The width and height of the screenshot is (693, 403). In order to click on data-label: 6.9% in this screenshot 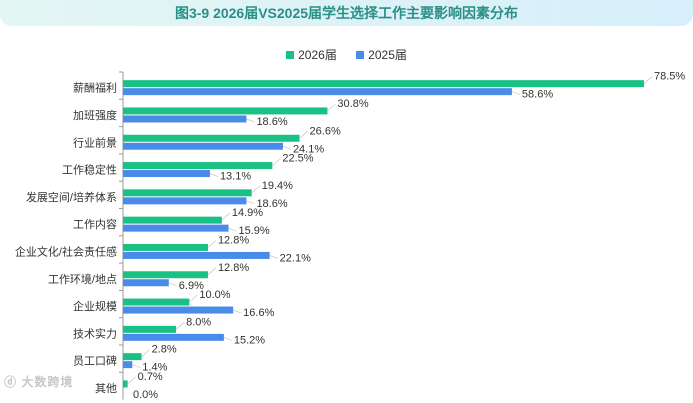, I will do `click(191, 286)`.